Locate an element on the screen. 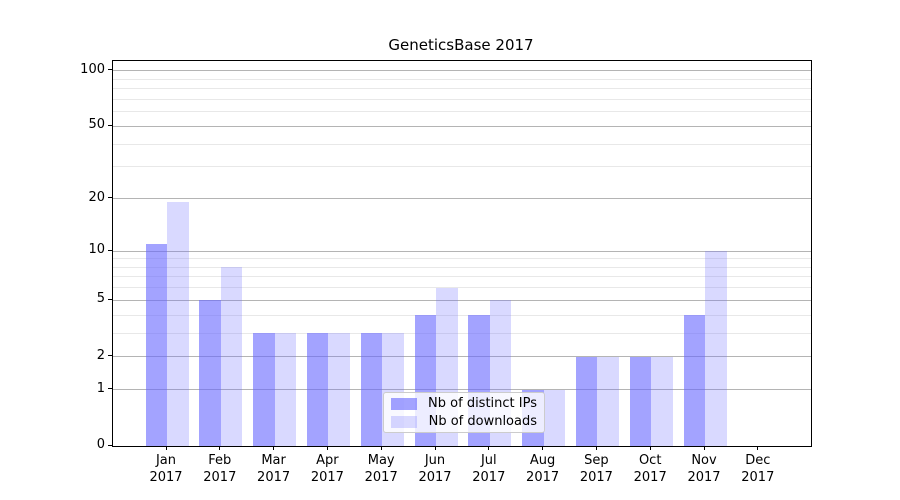 Image resolution: width=900 pixels, height=500 pixels. bar-may-distinct-ips is located at coordinates (371, 389).